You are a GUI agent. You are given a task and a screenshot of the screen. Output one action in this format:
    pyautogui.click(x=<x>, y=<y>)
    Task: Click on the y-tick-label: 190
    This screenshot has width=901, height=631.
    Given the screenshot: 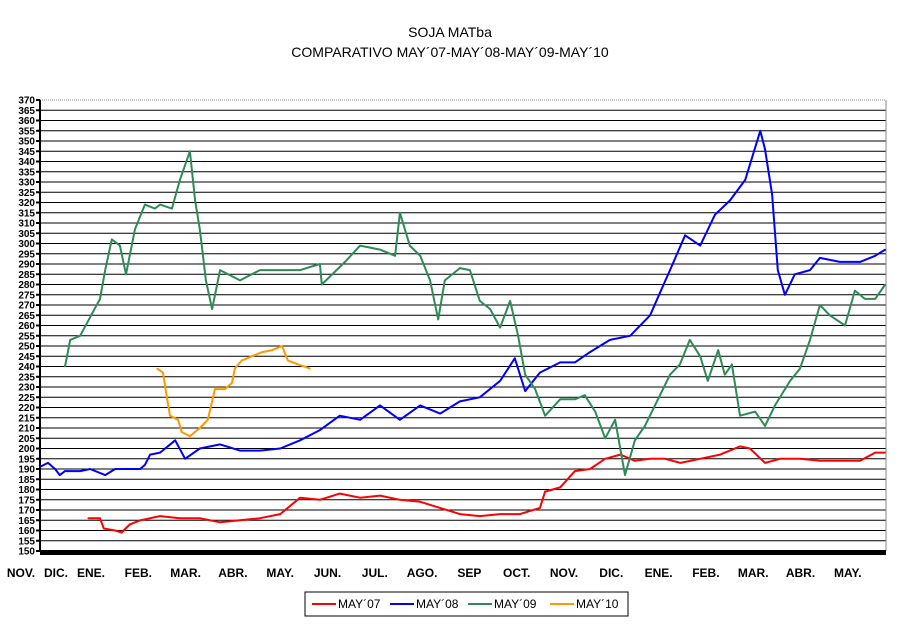 What is the action you would take?
    pyautogui.click(x=26, y=470)
    